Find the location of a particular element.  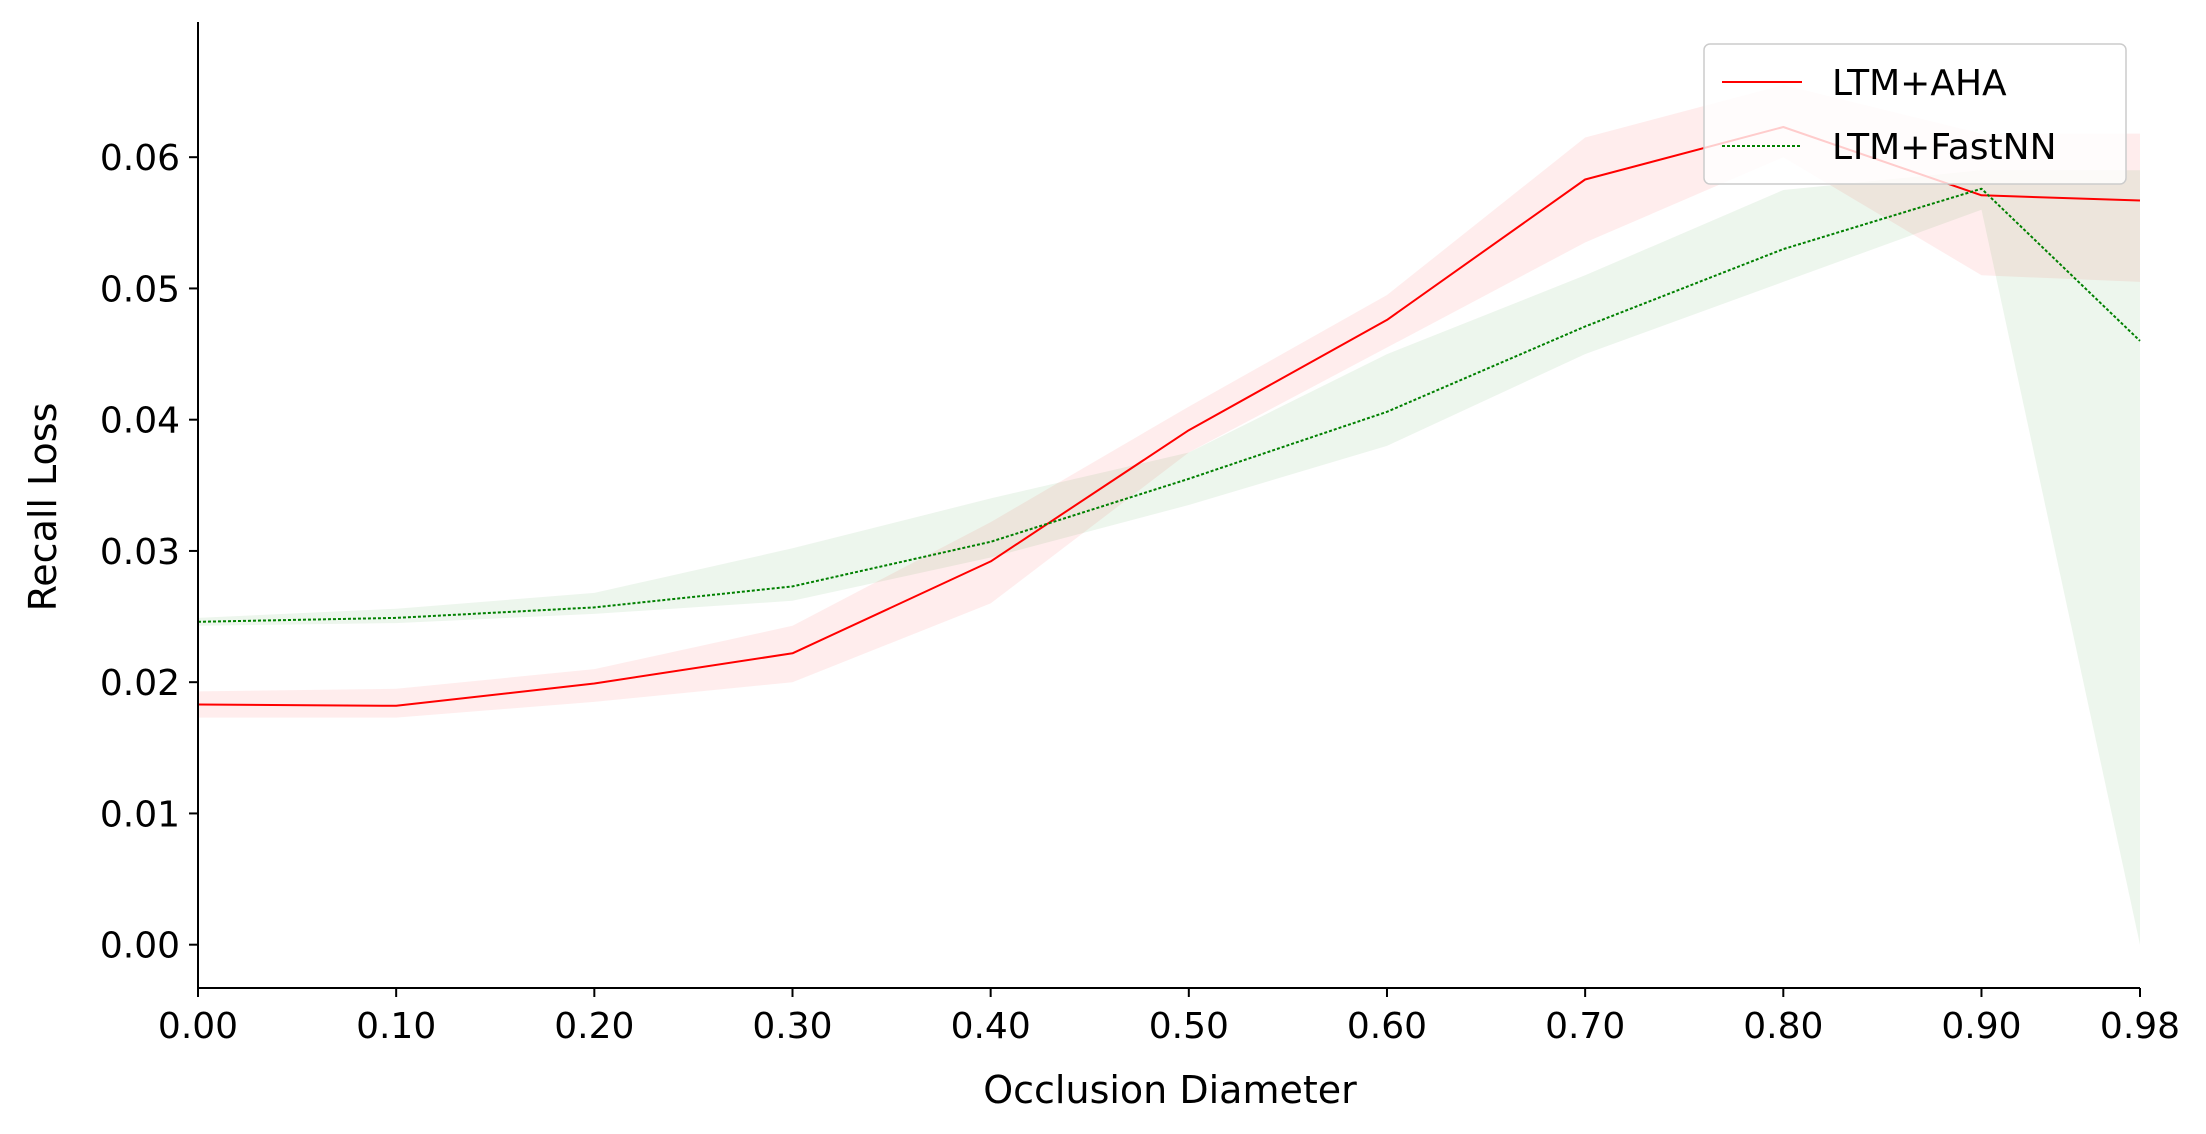

x-tick-label: 0.80 is located at coordinates (1783, 1026).